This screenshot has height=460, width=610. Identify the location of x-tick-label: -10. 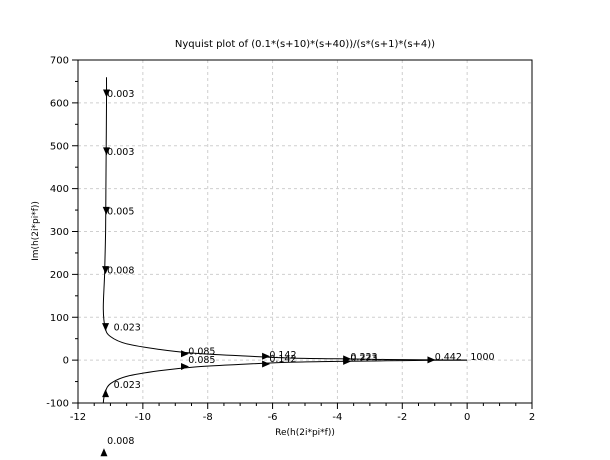
(143, 417).